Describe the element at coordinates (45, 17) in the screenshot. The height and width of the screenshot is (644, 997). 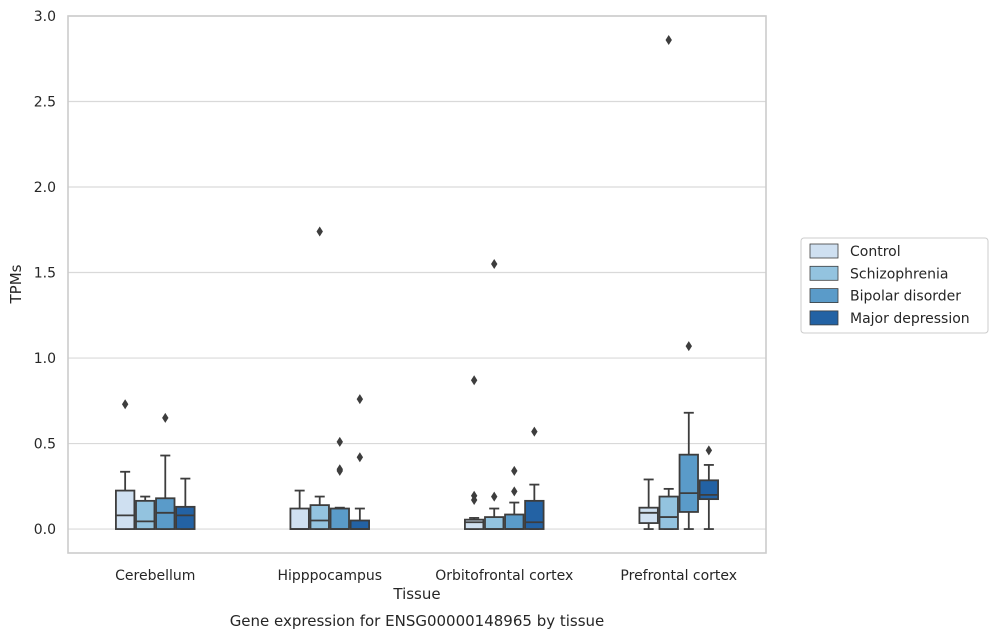
I see `y-tick-label: 3.0` at that location.